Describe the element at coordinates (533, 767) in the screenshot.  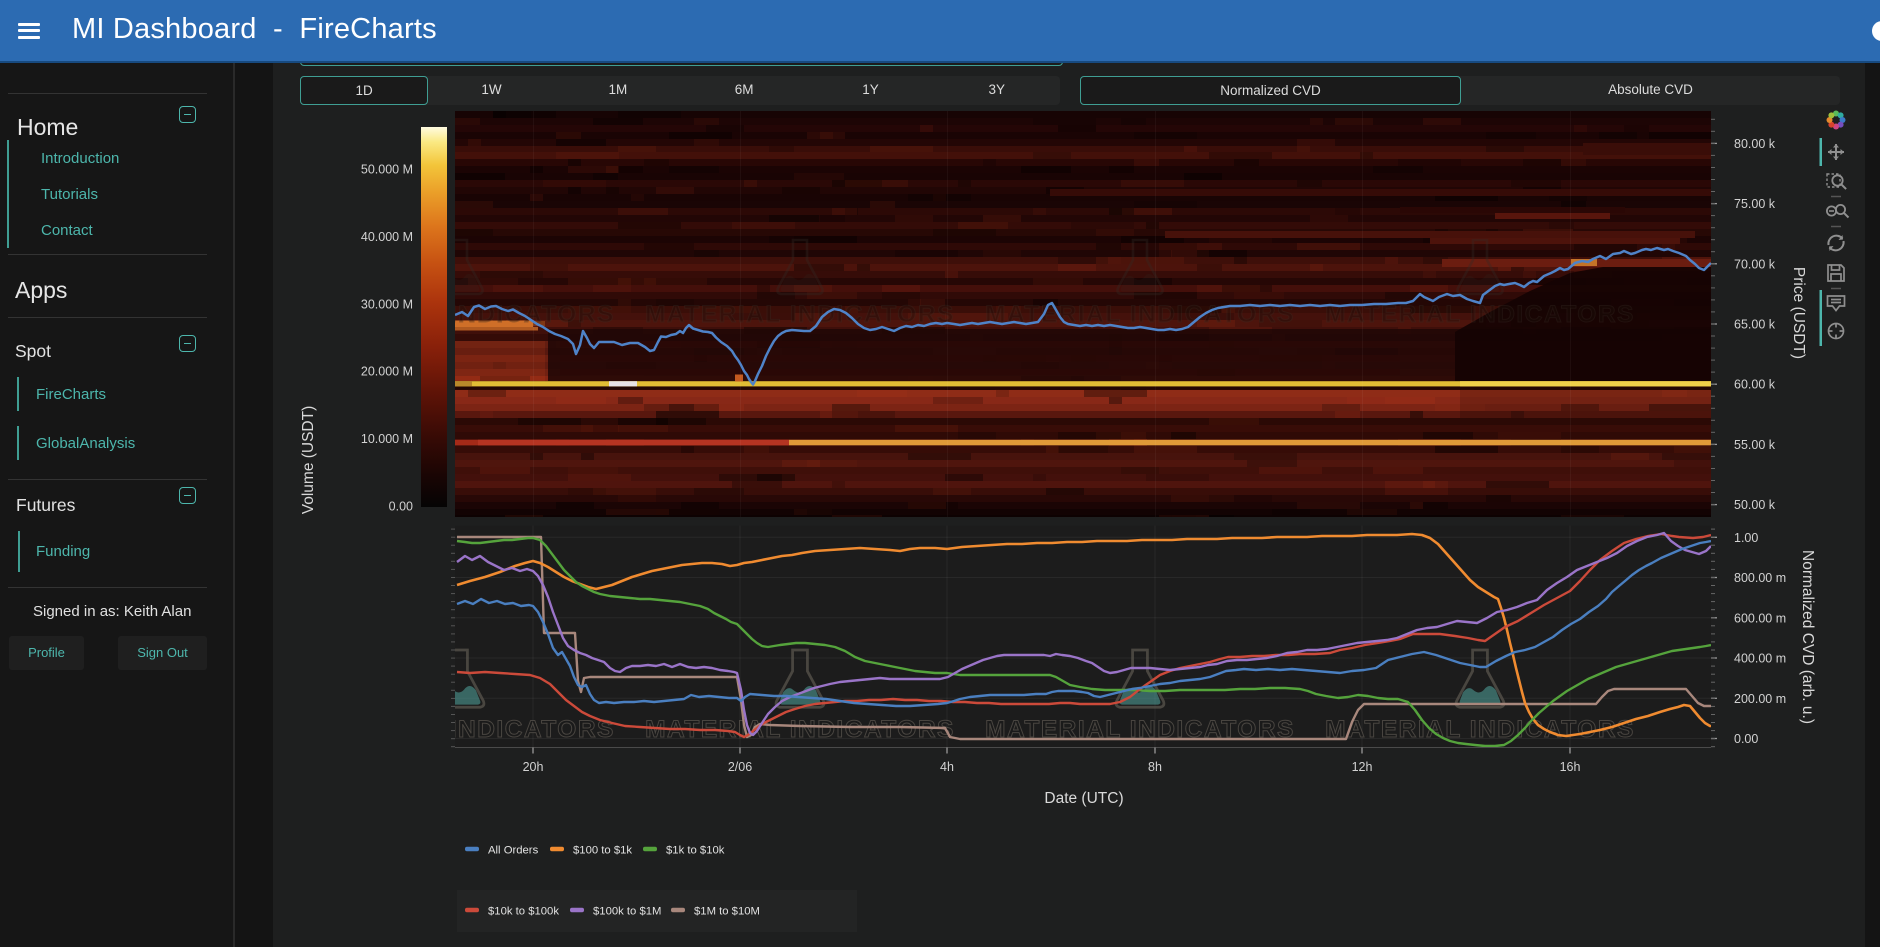
I see `svg-text: 20h` at that location.